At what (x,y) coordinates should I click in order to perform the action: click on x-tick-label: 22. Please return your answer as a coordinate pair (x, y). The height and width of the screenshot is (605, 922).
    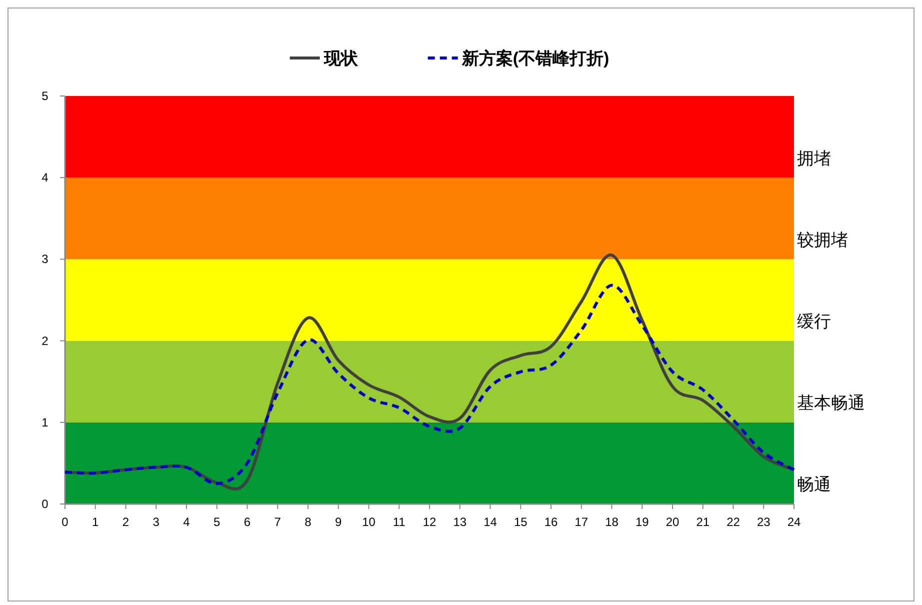
    Looking at the image, I should click on (733, 522).